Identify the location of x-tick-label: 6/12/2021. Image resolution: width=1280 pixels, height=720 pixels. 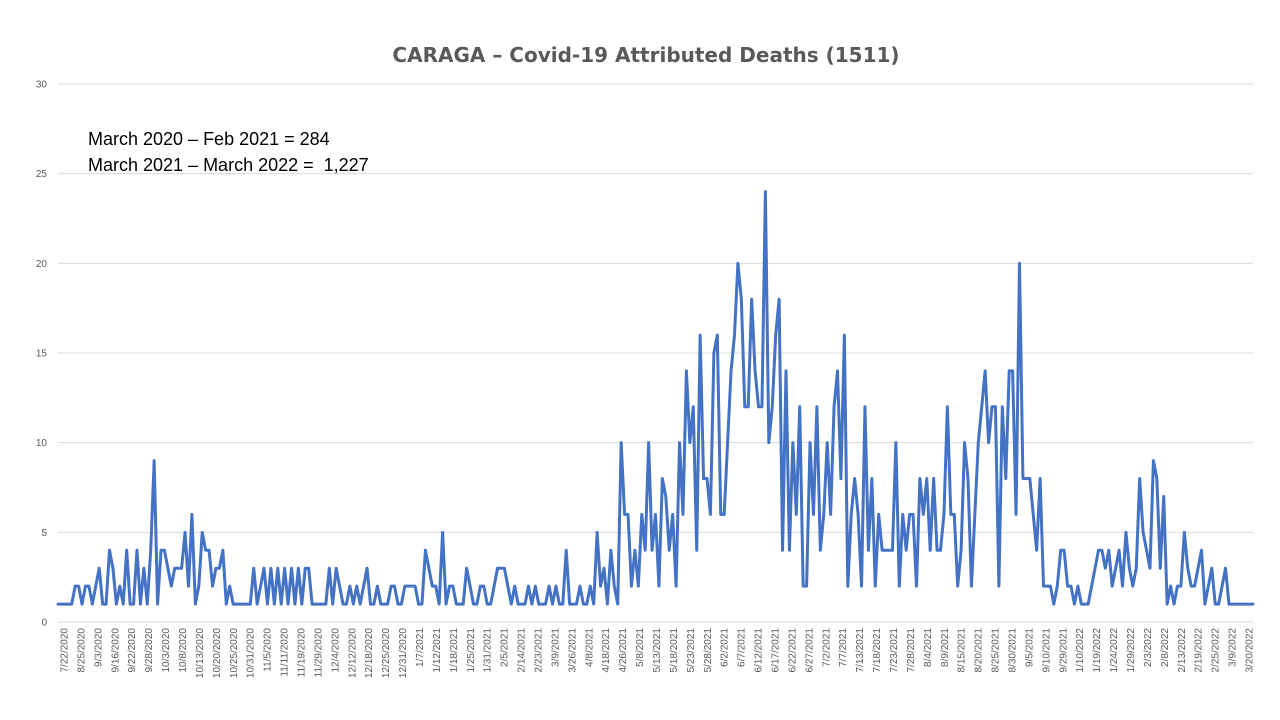
(759, 650).